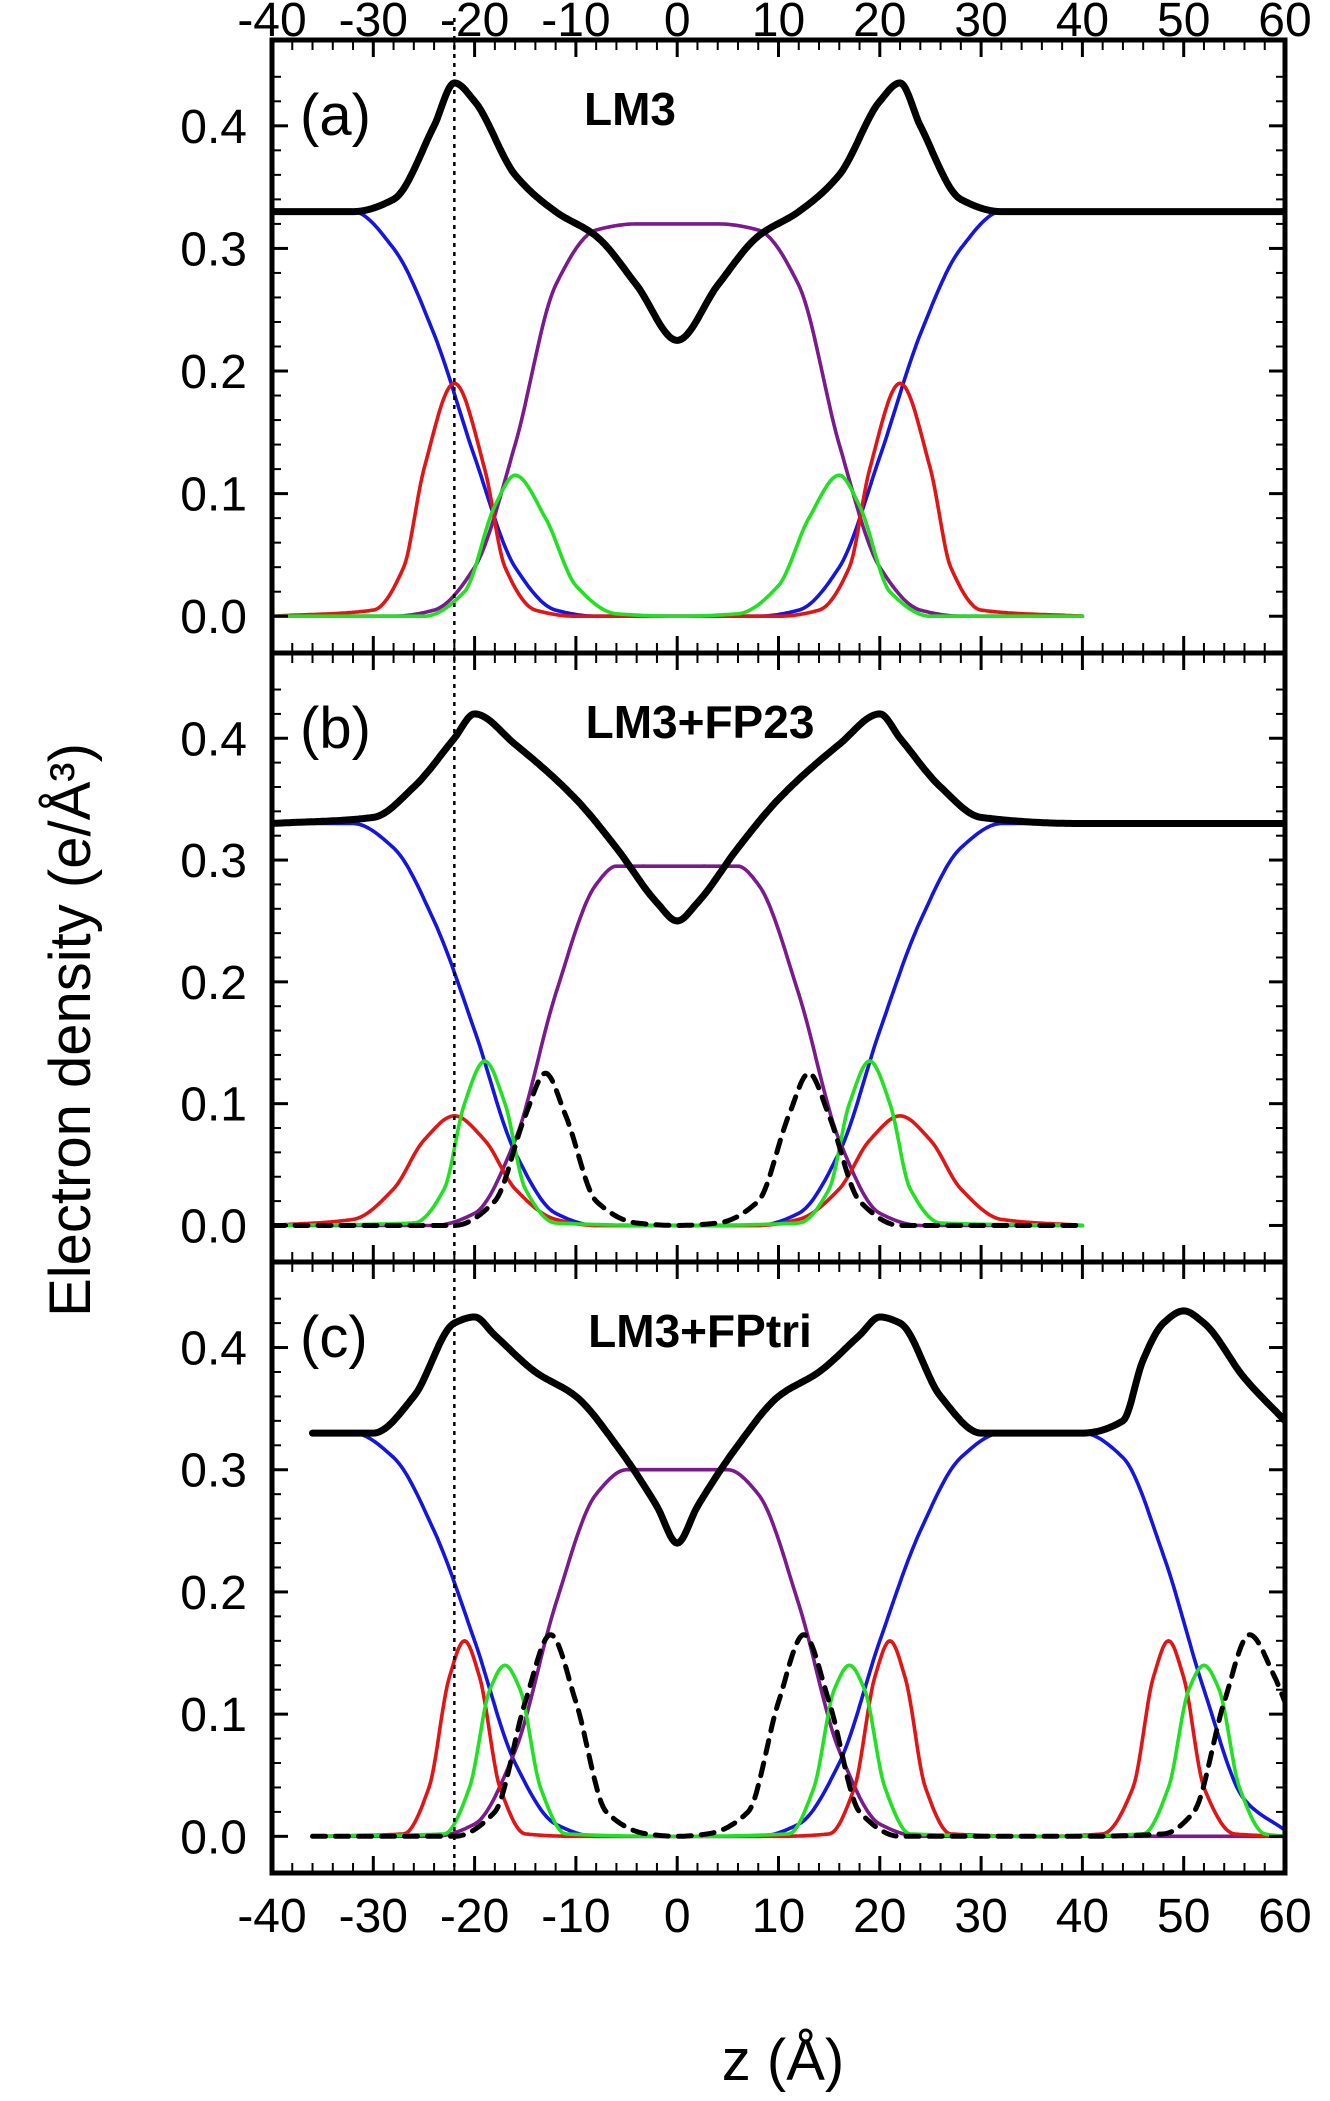  What do you see at coordinates (271, 23) in the screenshot?
I see `x-tick-label-top: -40` at bounding box center [271, 23].